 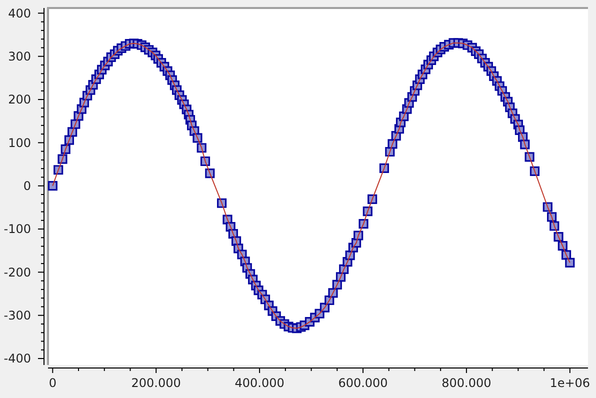 What do you see at coordinates (17, 359) in the screenshot?
I see `y-tick-label: -400` at bounding box center [17, 359].